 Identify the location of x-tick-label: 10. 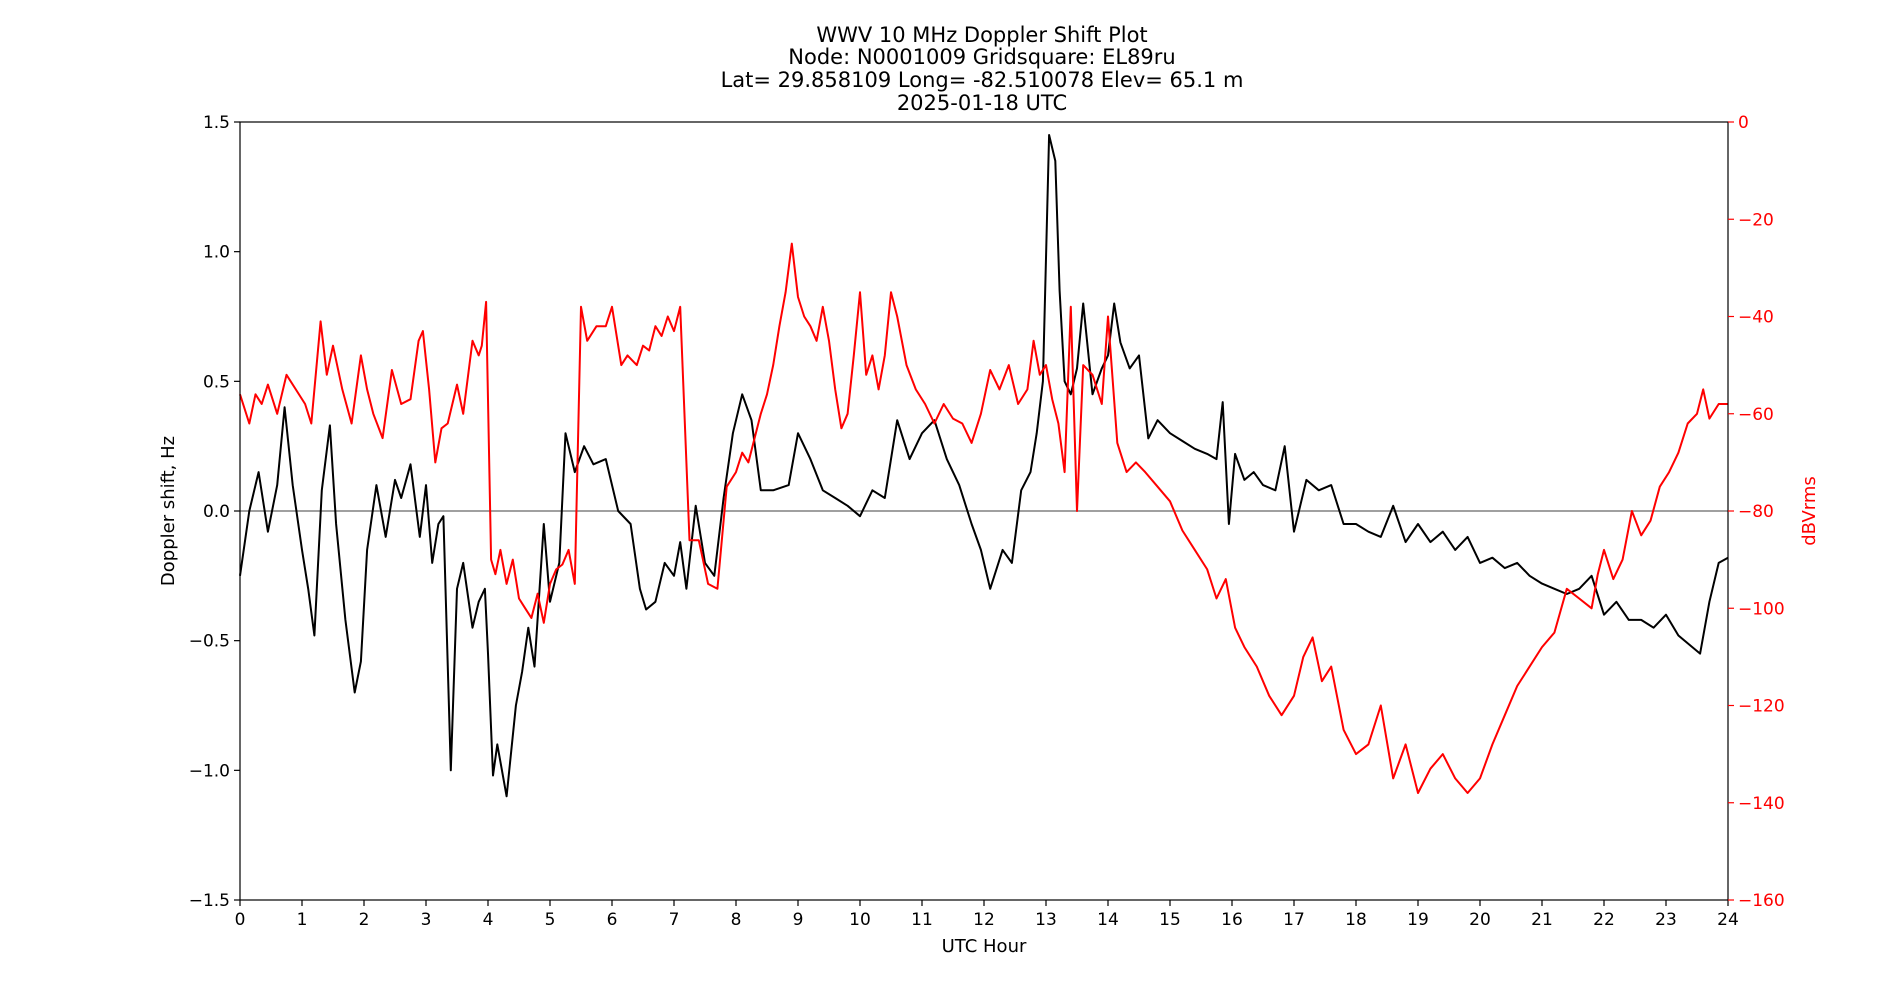
(860, 920).